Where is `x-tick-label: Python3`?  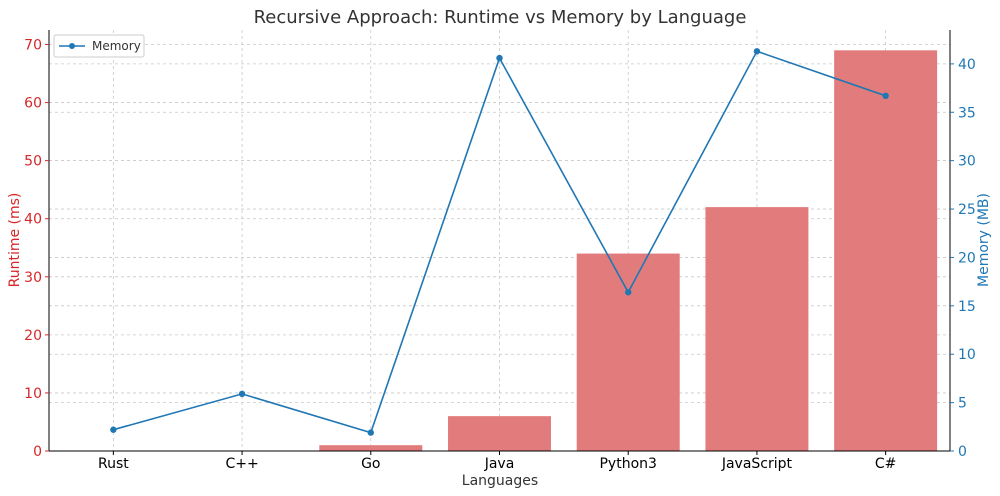 x-tick-label: Python3 is located at coordinates (627, 464).